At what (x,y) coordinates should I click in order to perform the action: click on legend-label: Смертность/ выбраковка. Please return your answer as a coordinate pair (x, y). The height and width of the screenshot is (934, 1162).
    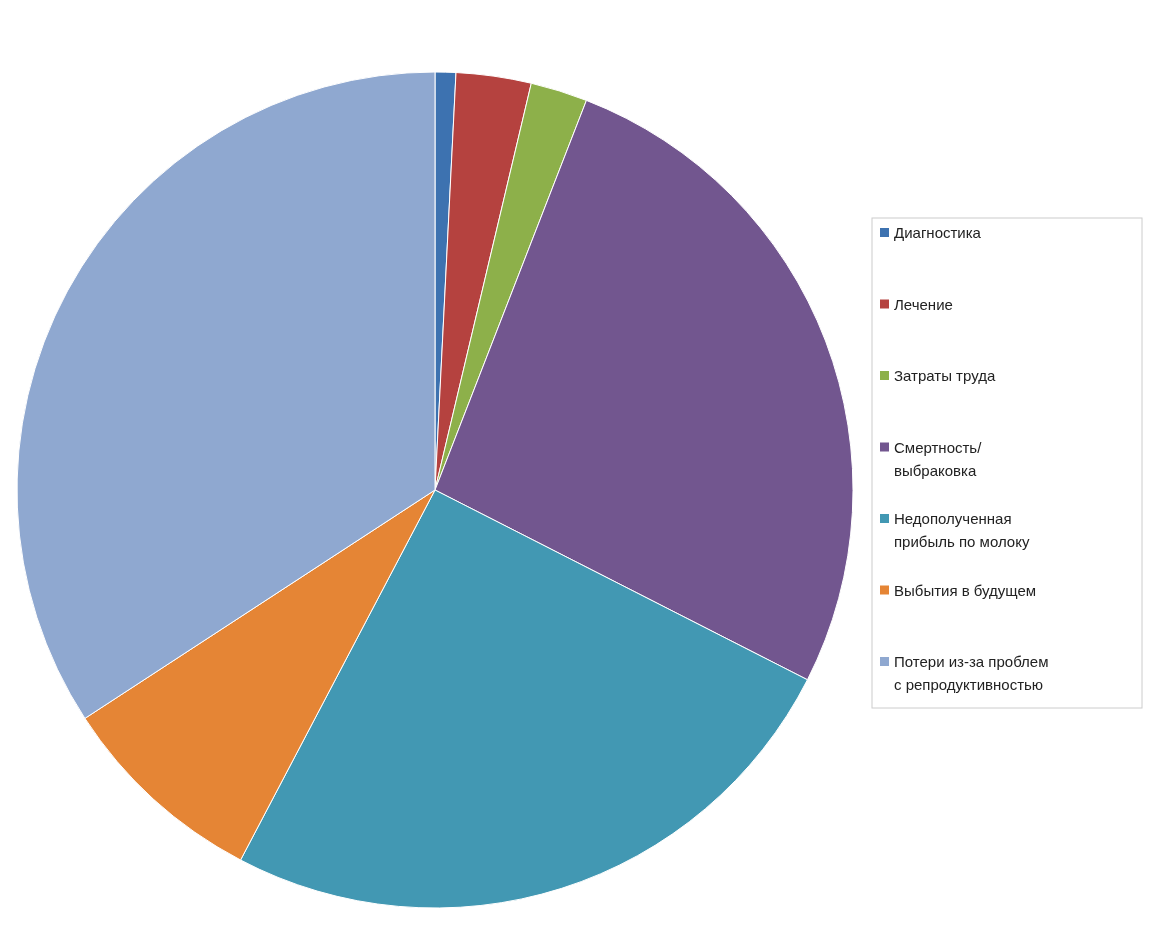
    Looking at the image, I should click on (938, 458).